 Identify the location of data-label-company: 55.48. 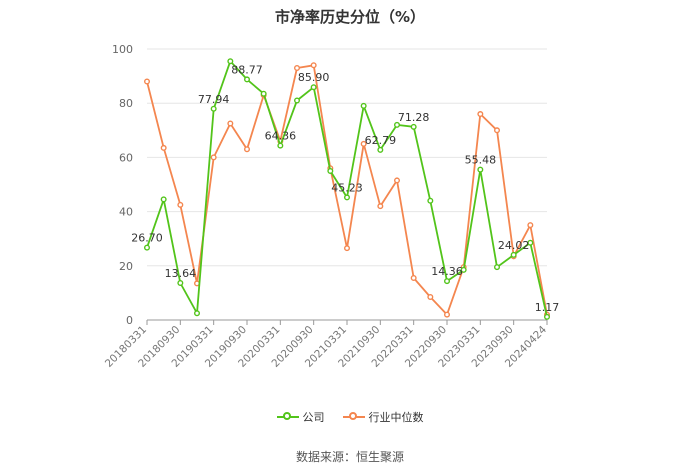
(481, 160).